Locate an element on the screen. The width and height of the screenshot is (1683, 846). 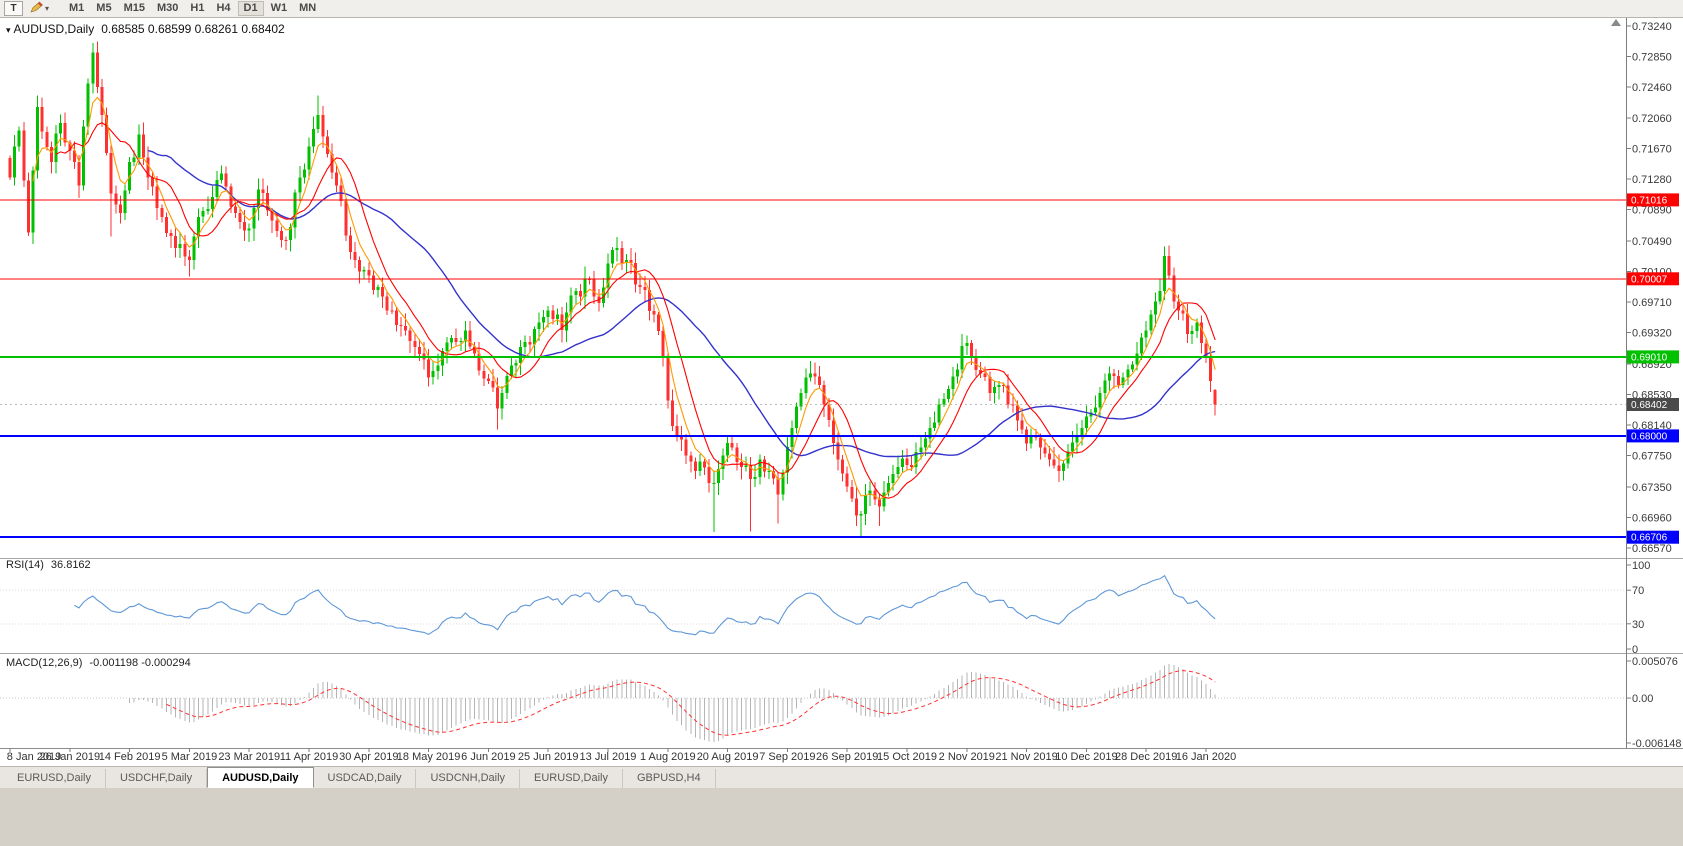
svg-text: 0.70890 is located at coordinates (1652, 211).